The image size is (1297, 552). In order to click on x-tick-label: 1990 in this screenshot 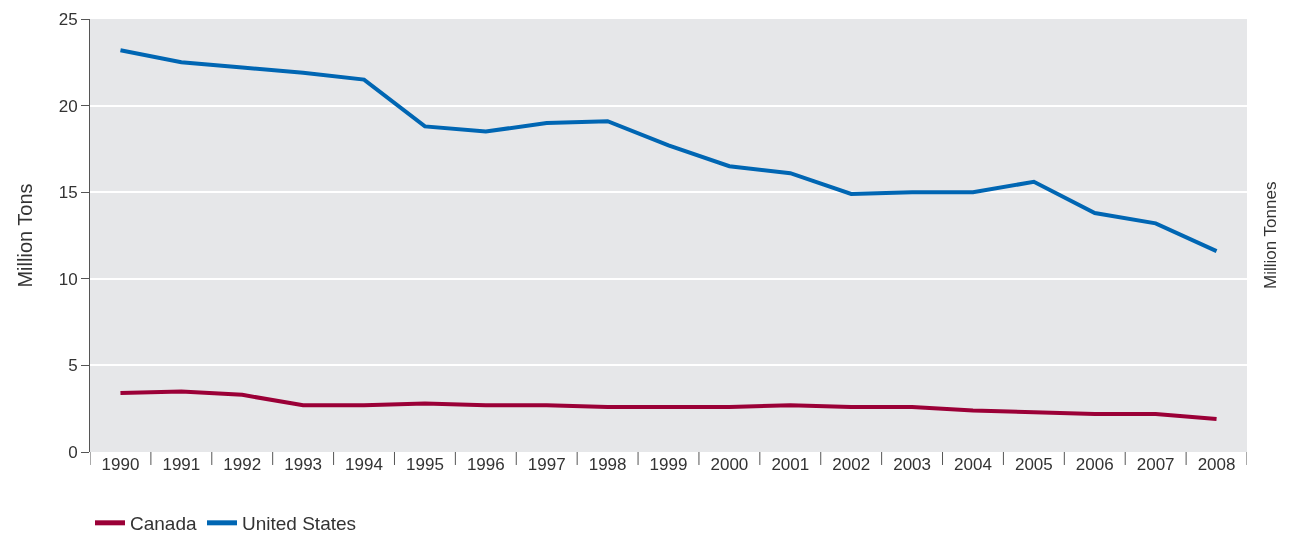, I will do `click(120, 464)`.